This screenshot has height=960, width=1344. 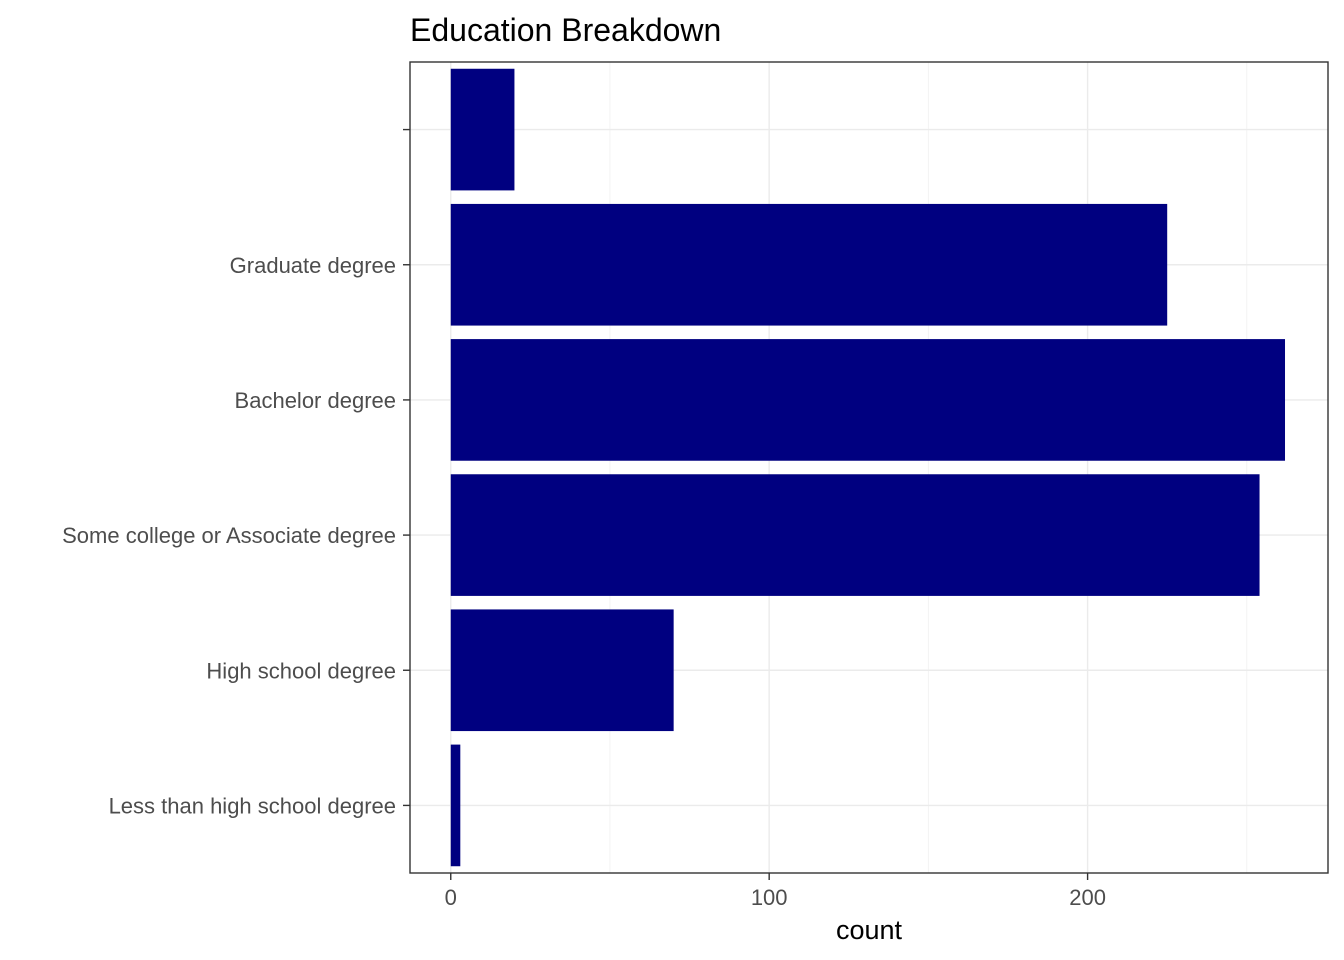 I want to click on x-tick-label: 200, so click(x=1087, y=897).